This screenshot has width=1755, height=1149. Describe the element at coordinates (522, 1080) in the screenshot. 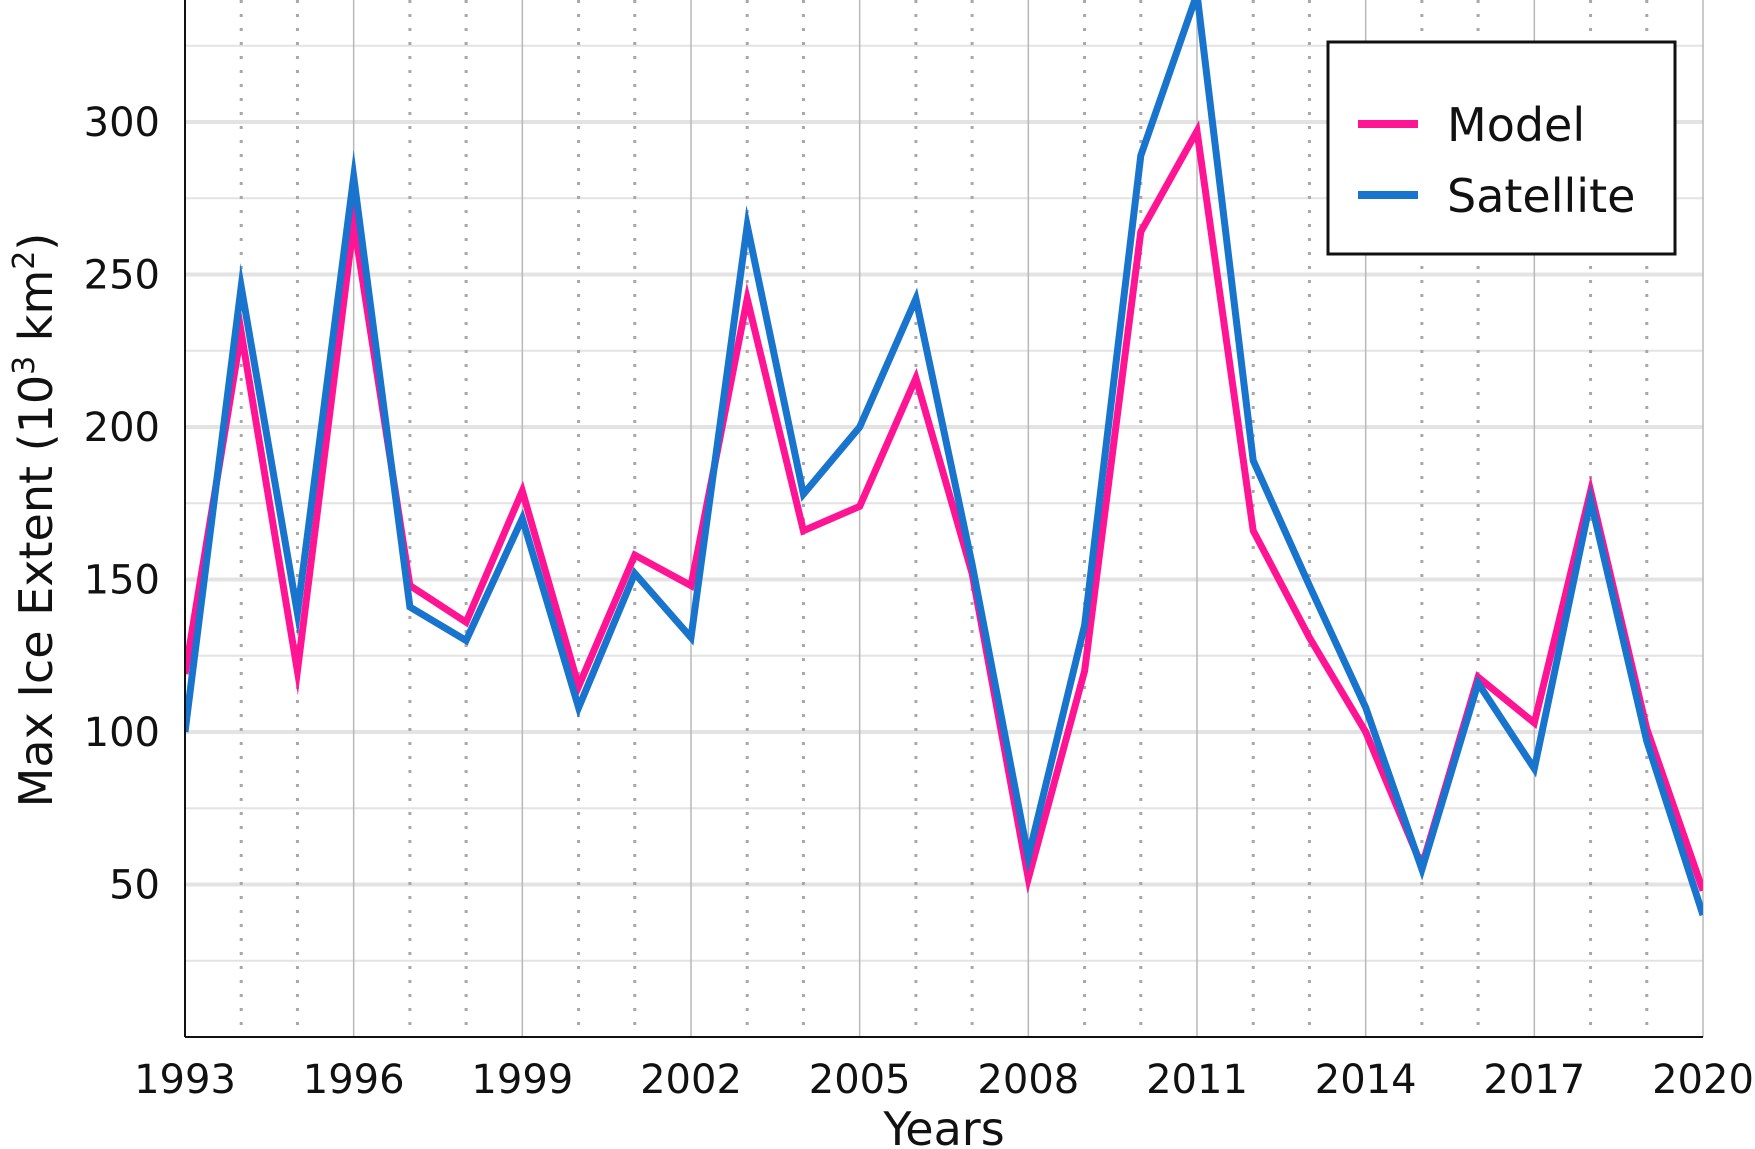

I see `x-tick-label: 1999` at that location.